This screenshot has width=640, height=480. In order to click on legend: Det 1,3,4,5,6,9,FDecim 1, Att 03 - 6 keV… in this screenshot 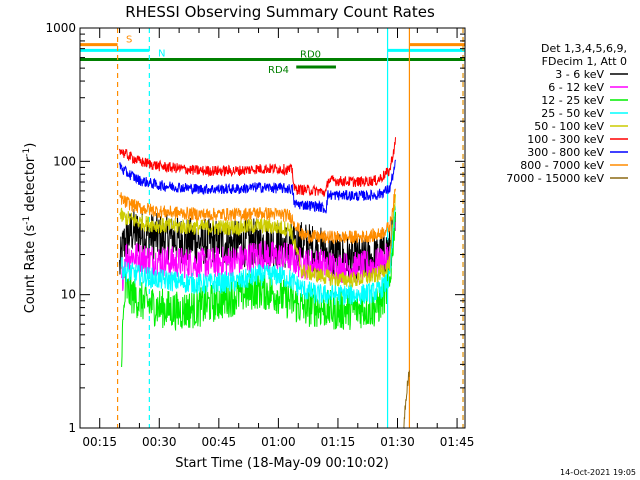, I will do `click(567, 113)`.